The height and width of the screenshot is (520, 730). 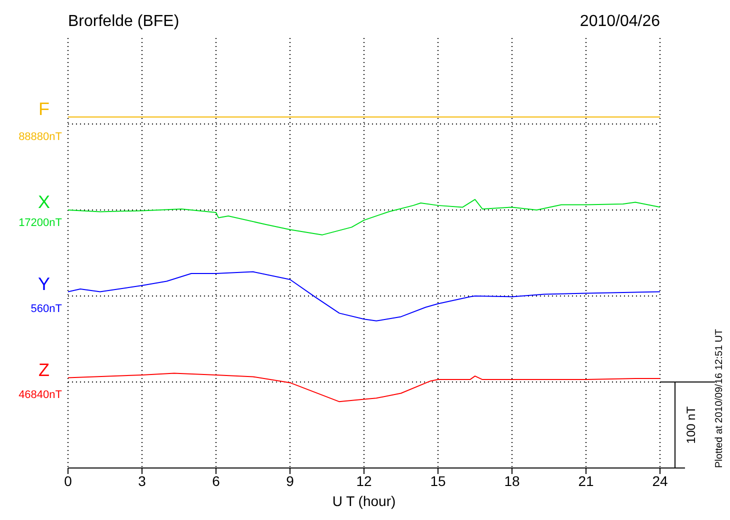 What do you see at coordinates (46, 309) in the screenshot?
I see `ref-line-label: 560nT` at bounding box center [46, 309].